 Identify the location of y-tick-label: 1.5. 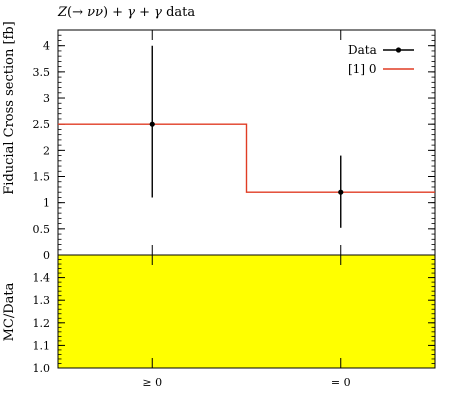
(42, 177).